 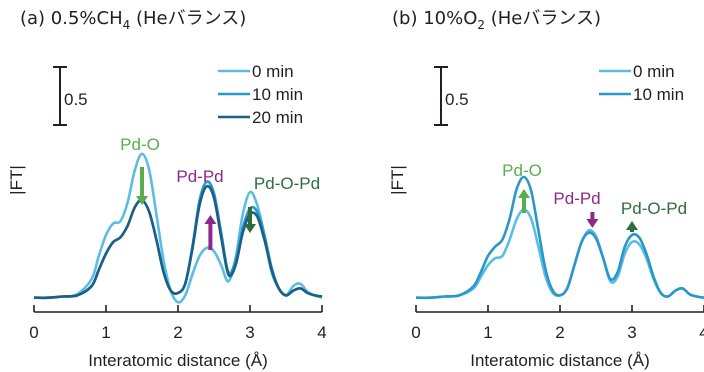 What do you see at coordinates (701, 332) in the screenshot?
I see `panel-b-x-tick-label: 4` at bounding box center [701, 332].